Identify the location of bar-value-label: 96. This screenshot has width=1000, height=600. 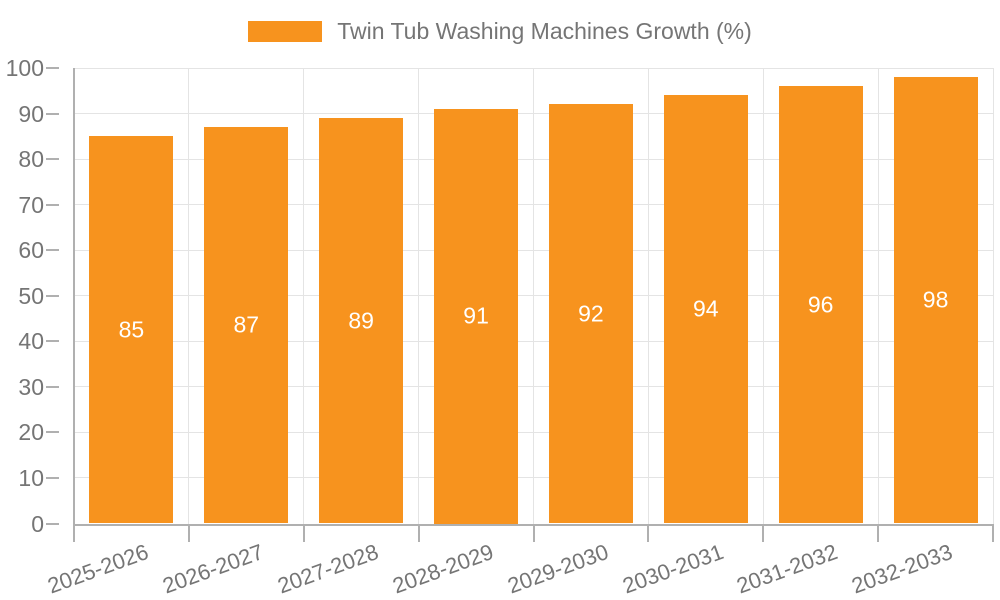
(820, 304).